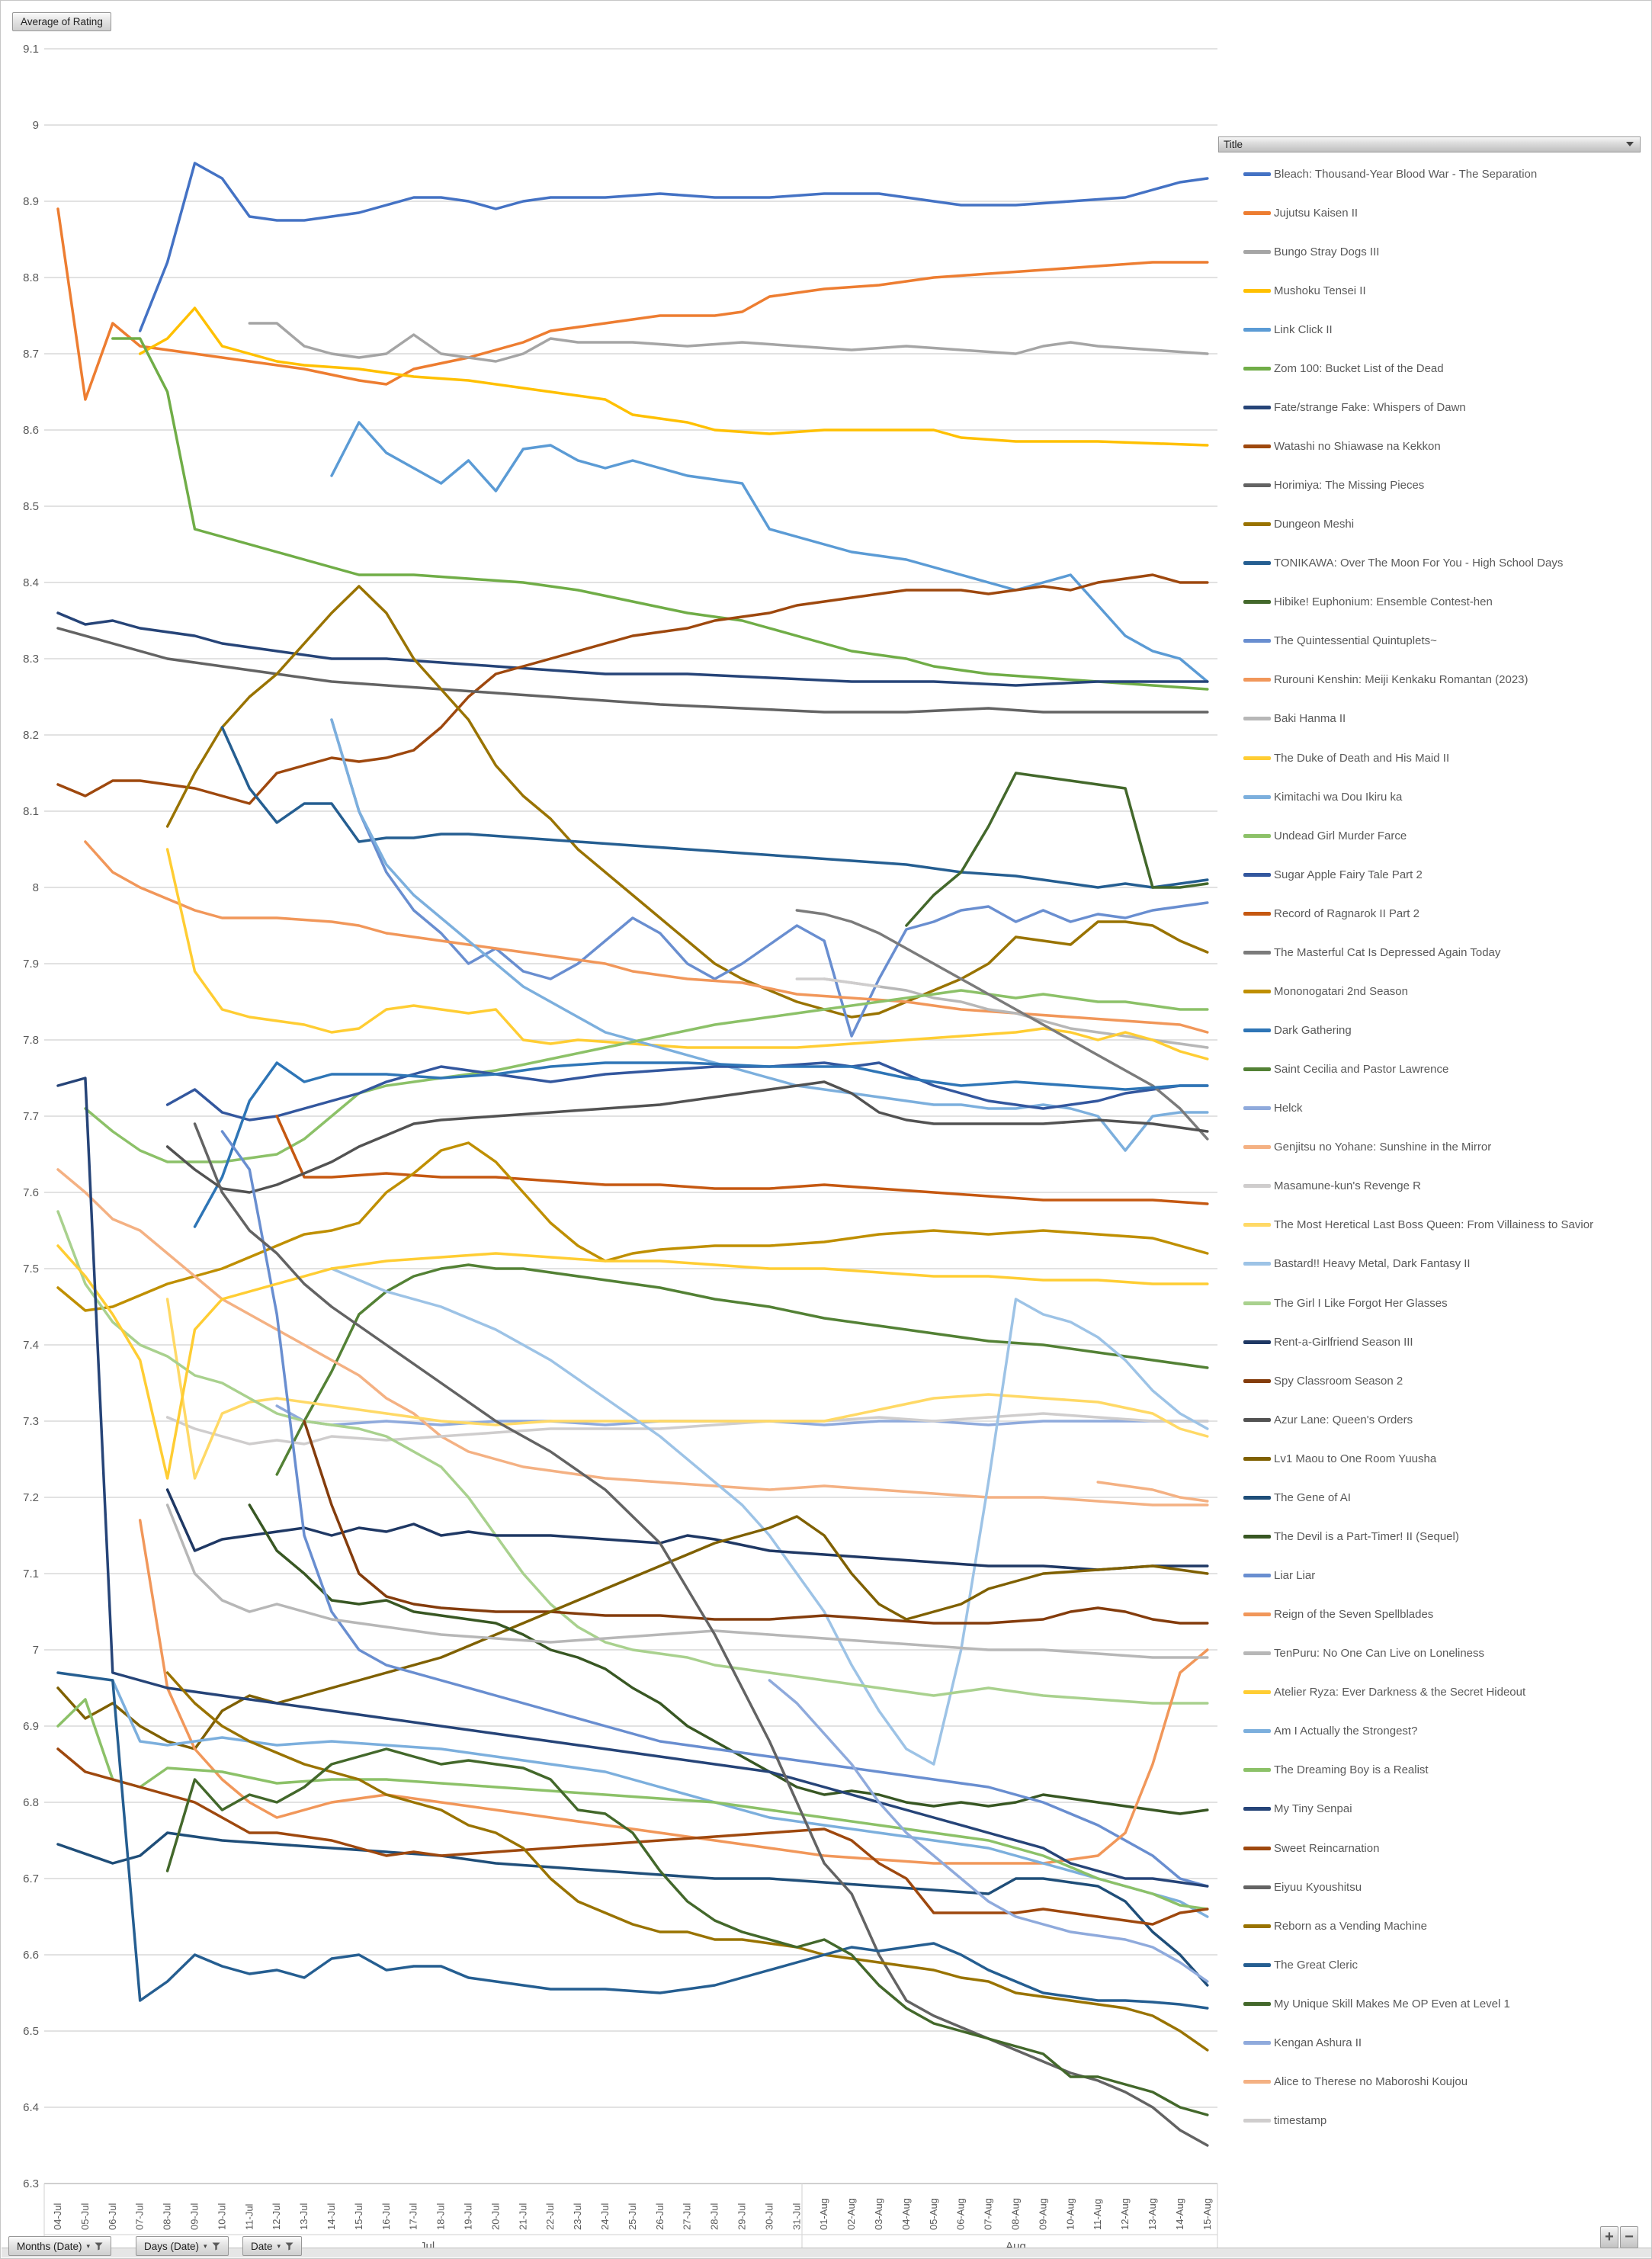  I want to click on x-axis-date-label: 23-Jul, so click(577, 2217).